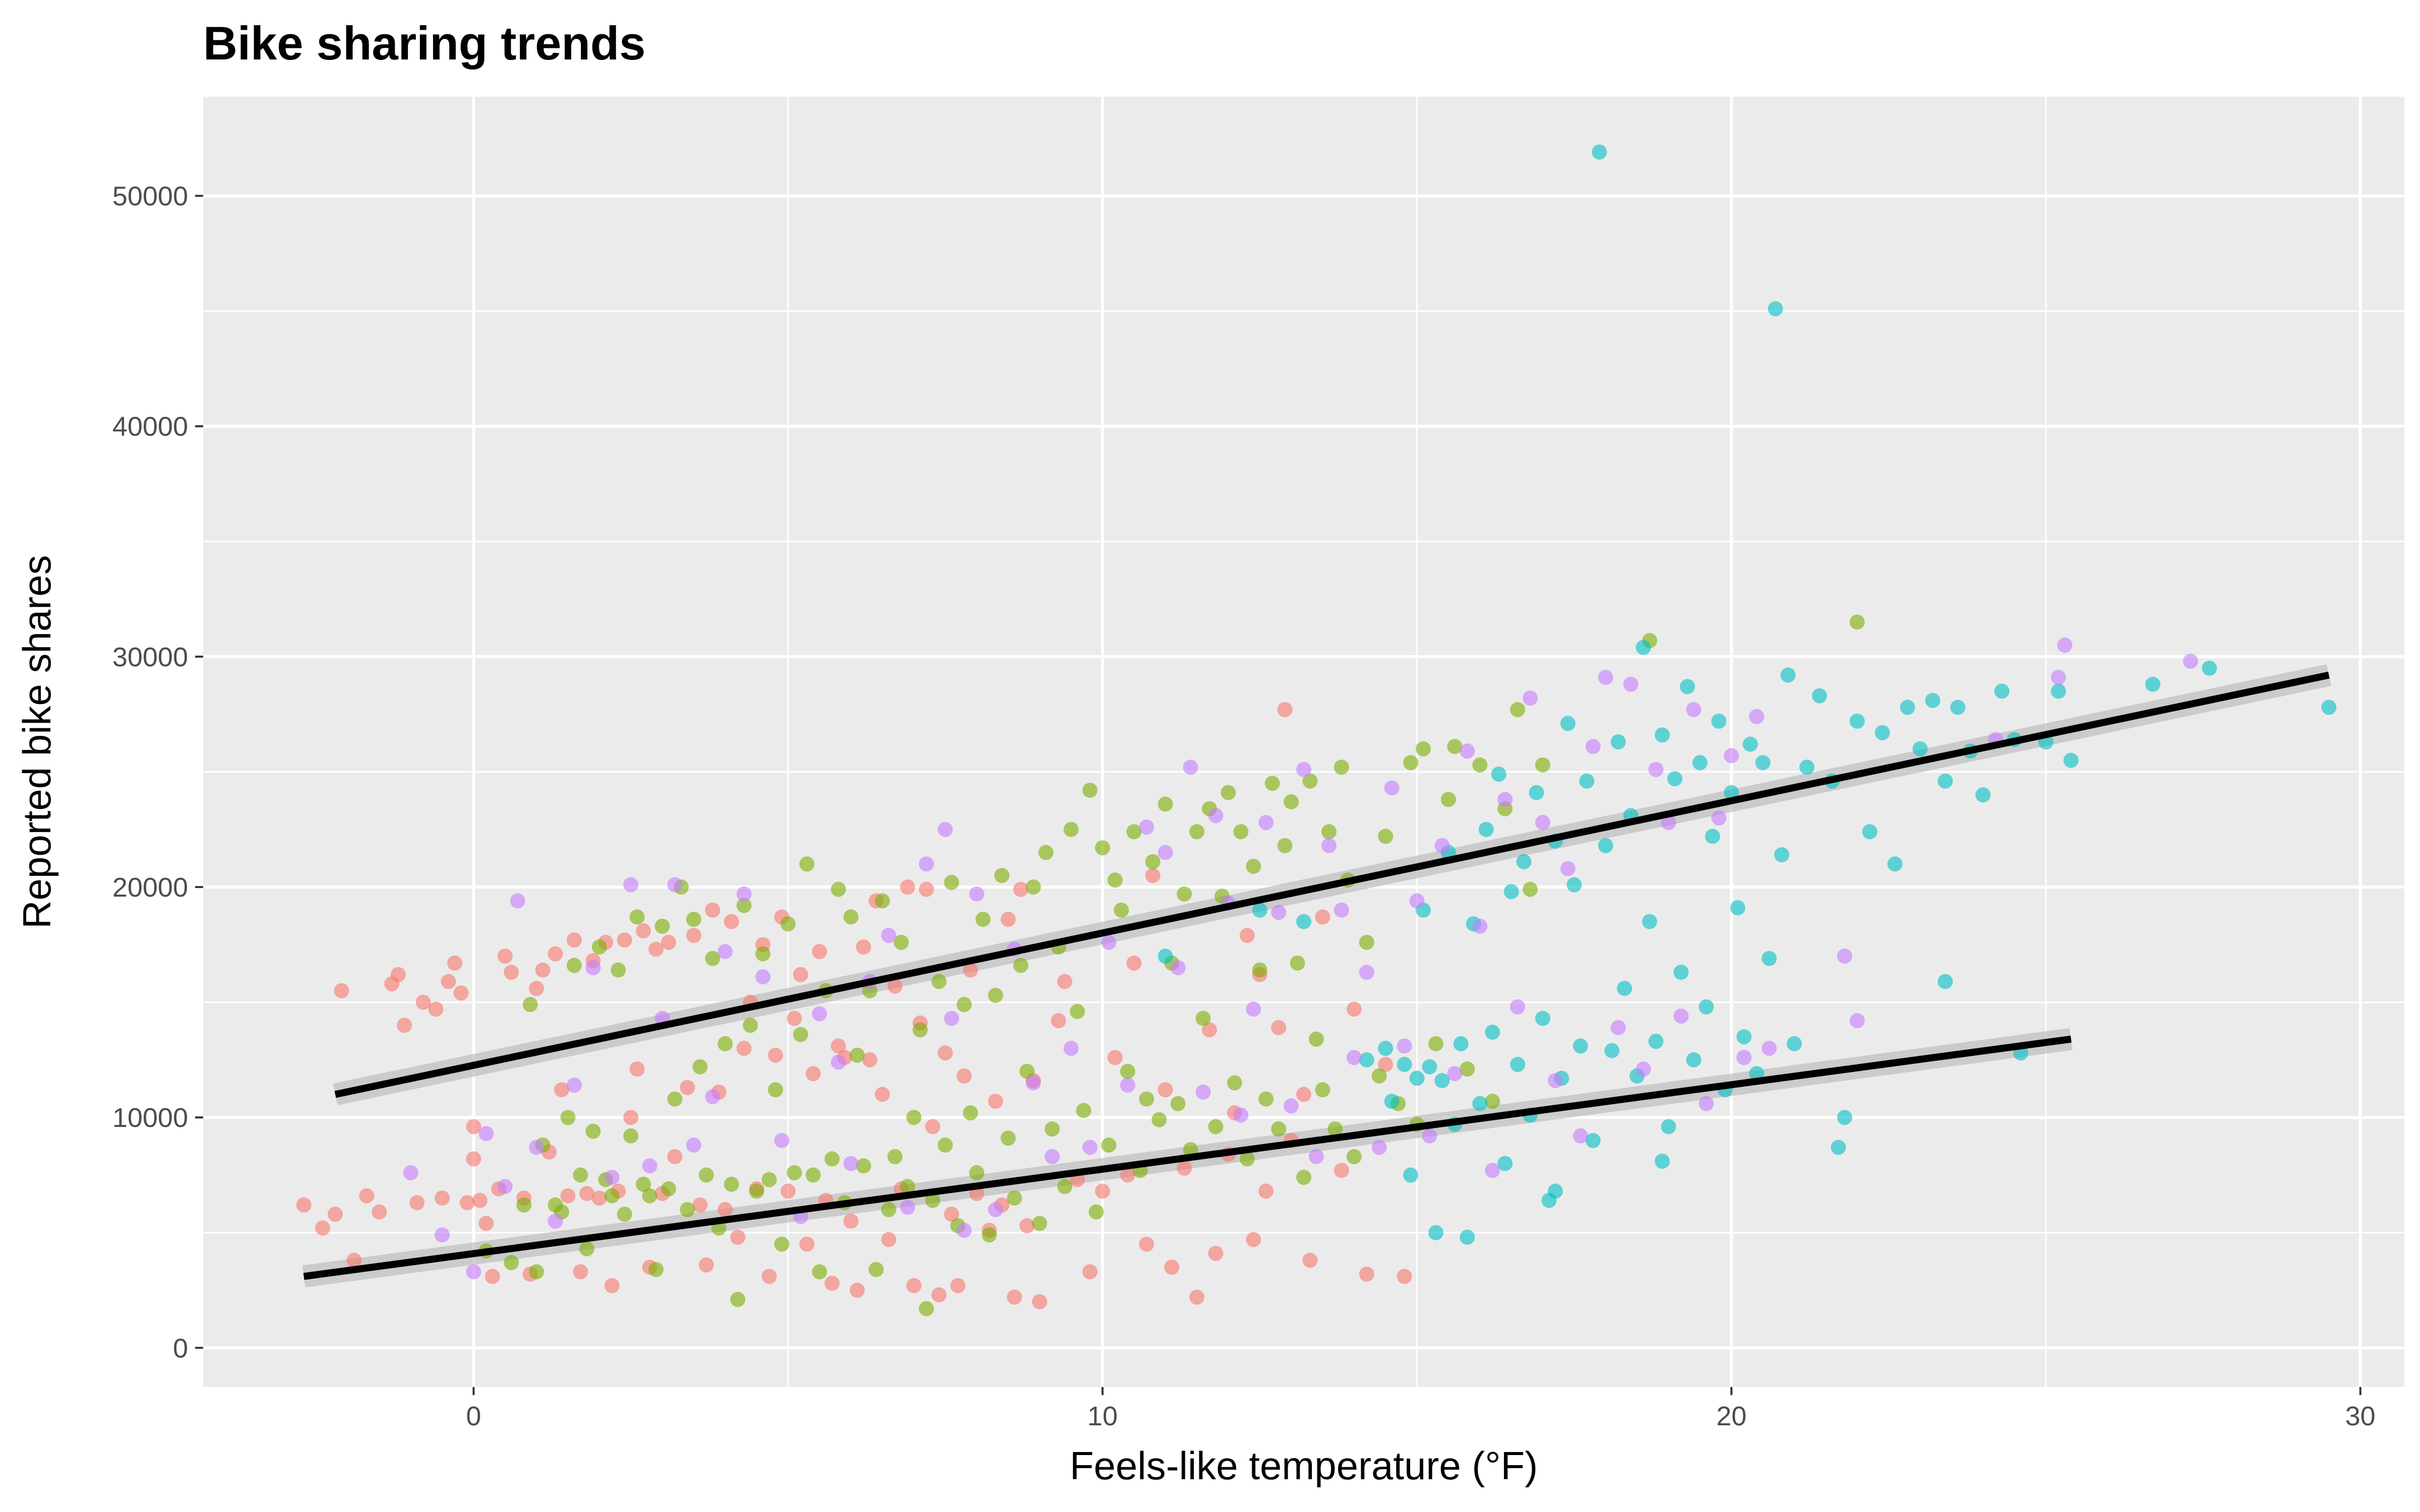  What do you see at coordinates (150, 888) in the screenshot?
I see `y-tick-label: 20000` at bounding box center [150, 888].